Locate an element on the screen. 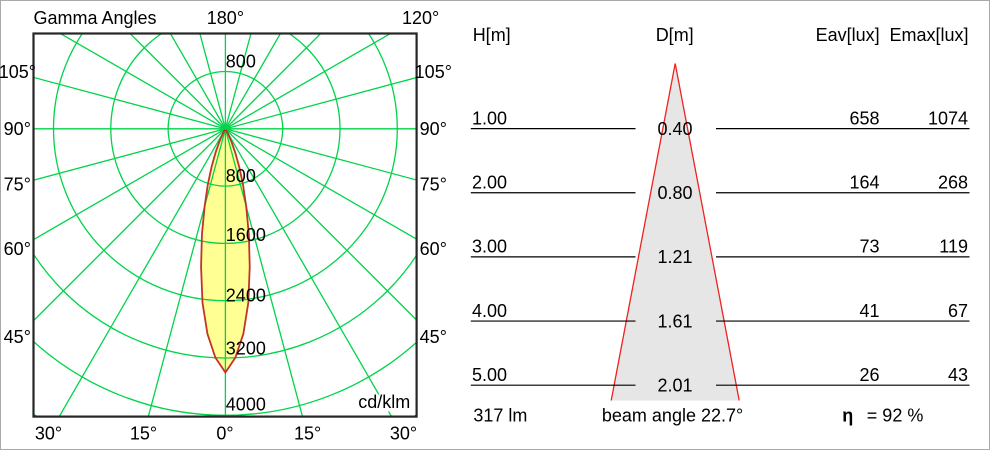 The image size is (990, 455). svg-text: 180° is located at coordinates (225, 18).